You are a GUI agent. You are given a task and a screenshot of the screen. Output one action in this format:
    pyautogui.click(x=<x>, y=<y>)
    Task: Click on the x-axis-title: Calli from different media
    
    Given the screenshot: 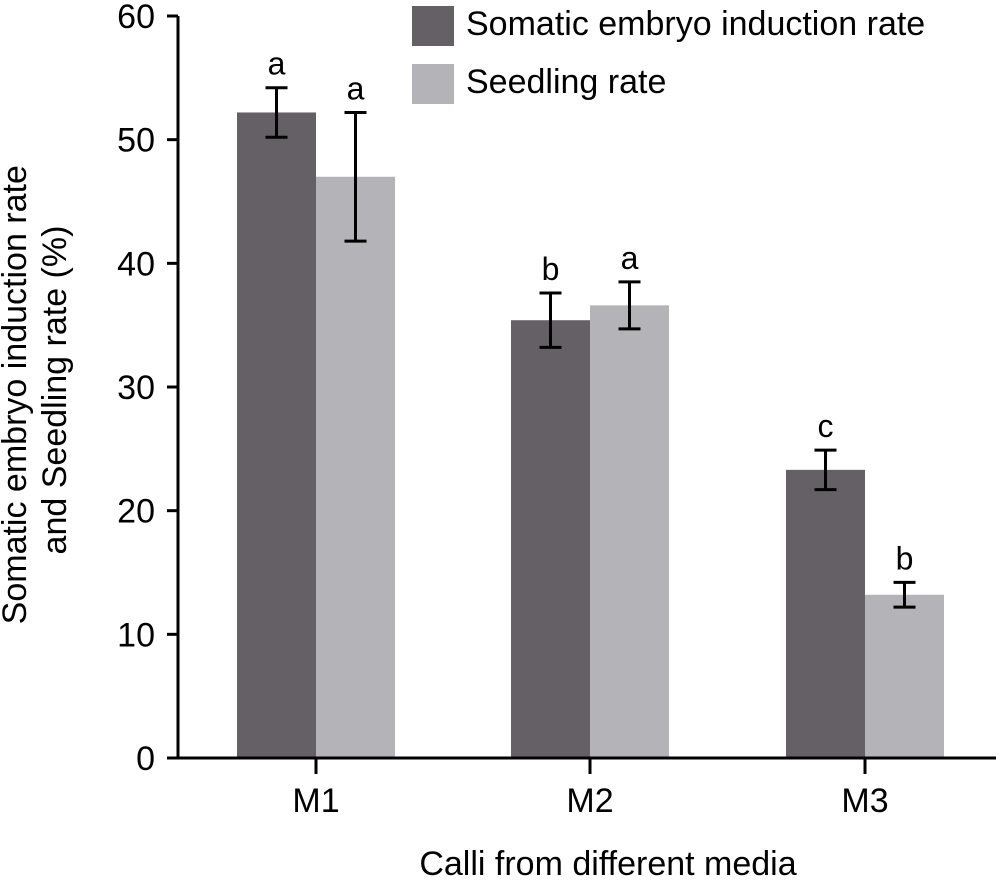 What is the action you would take?
    pyautogui.click(x=607, y=862)
    